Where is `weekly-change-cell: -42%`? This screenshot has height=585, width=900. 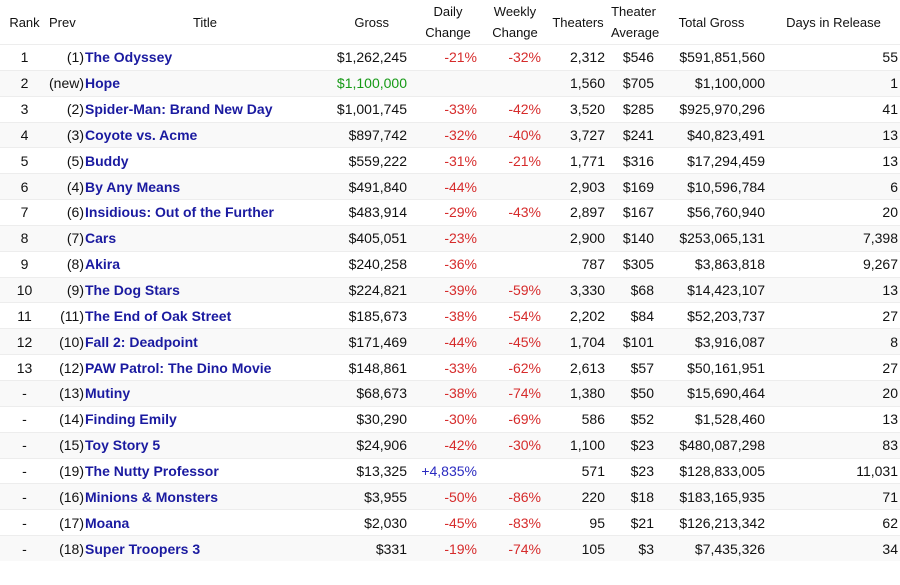 weekly-change-cell: -42% is located at coordinates (515, 109).